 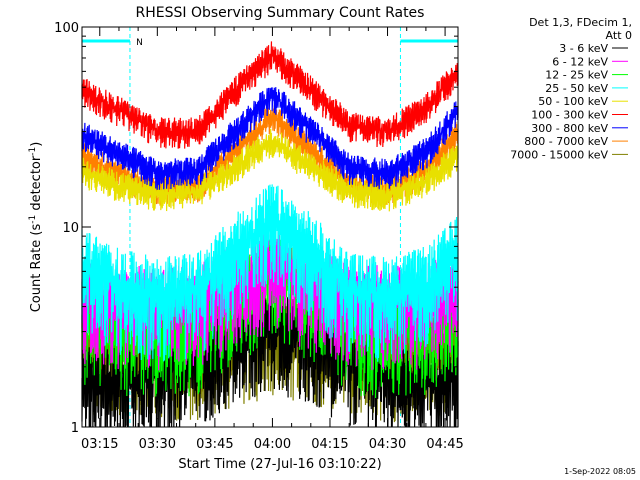 I want to click on saa-label: N, so click(x=139, y=43).